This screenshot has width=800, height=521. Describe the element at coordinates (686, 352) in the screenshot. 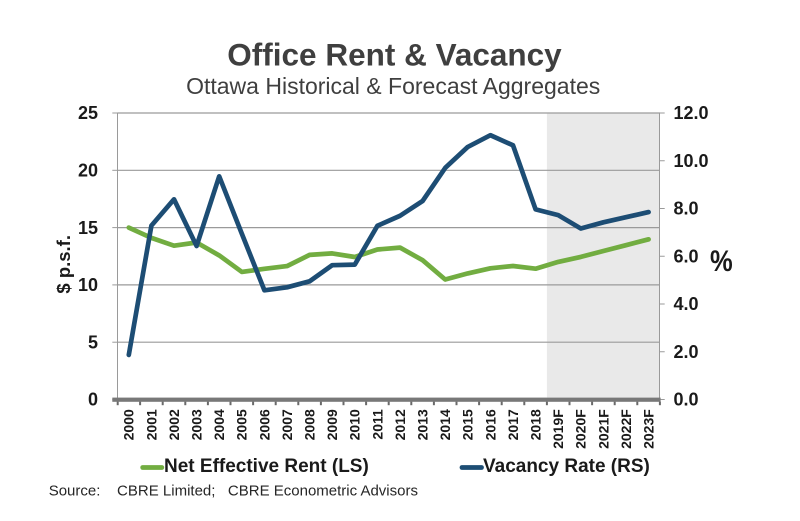

I see `svg-text: 2.0` at that location.